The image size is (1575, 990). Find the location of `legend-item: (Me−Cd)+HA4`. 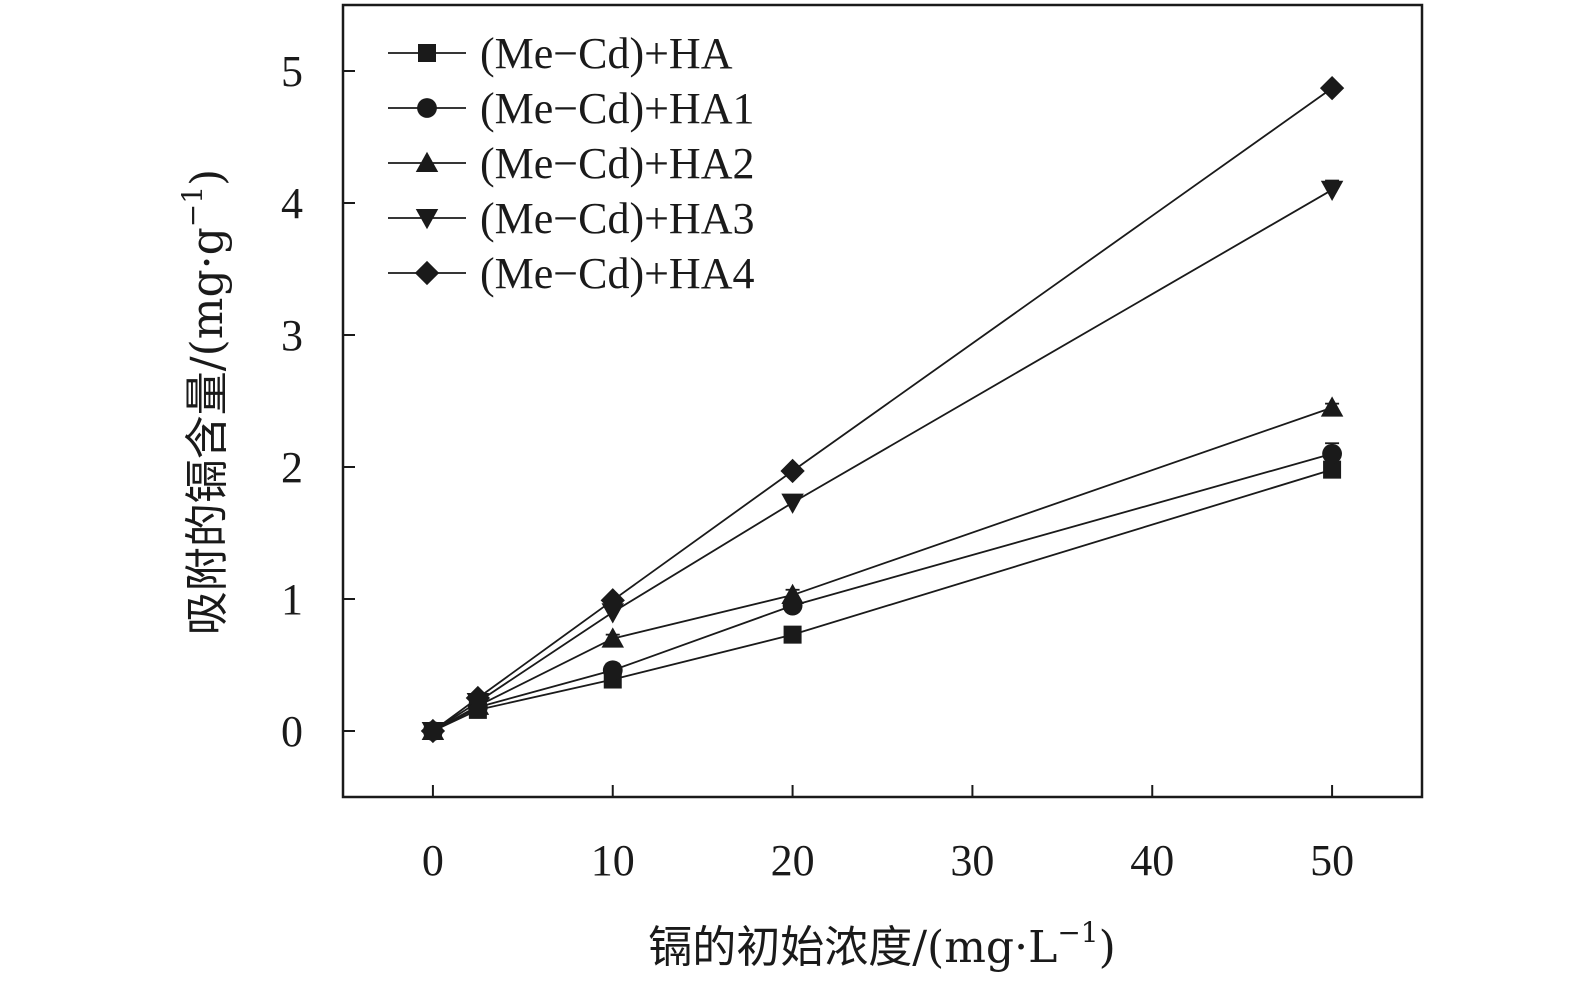

legend-item: (Me−Cd)+HA4 is located at coordinates (571, 273).